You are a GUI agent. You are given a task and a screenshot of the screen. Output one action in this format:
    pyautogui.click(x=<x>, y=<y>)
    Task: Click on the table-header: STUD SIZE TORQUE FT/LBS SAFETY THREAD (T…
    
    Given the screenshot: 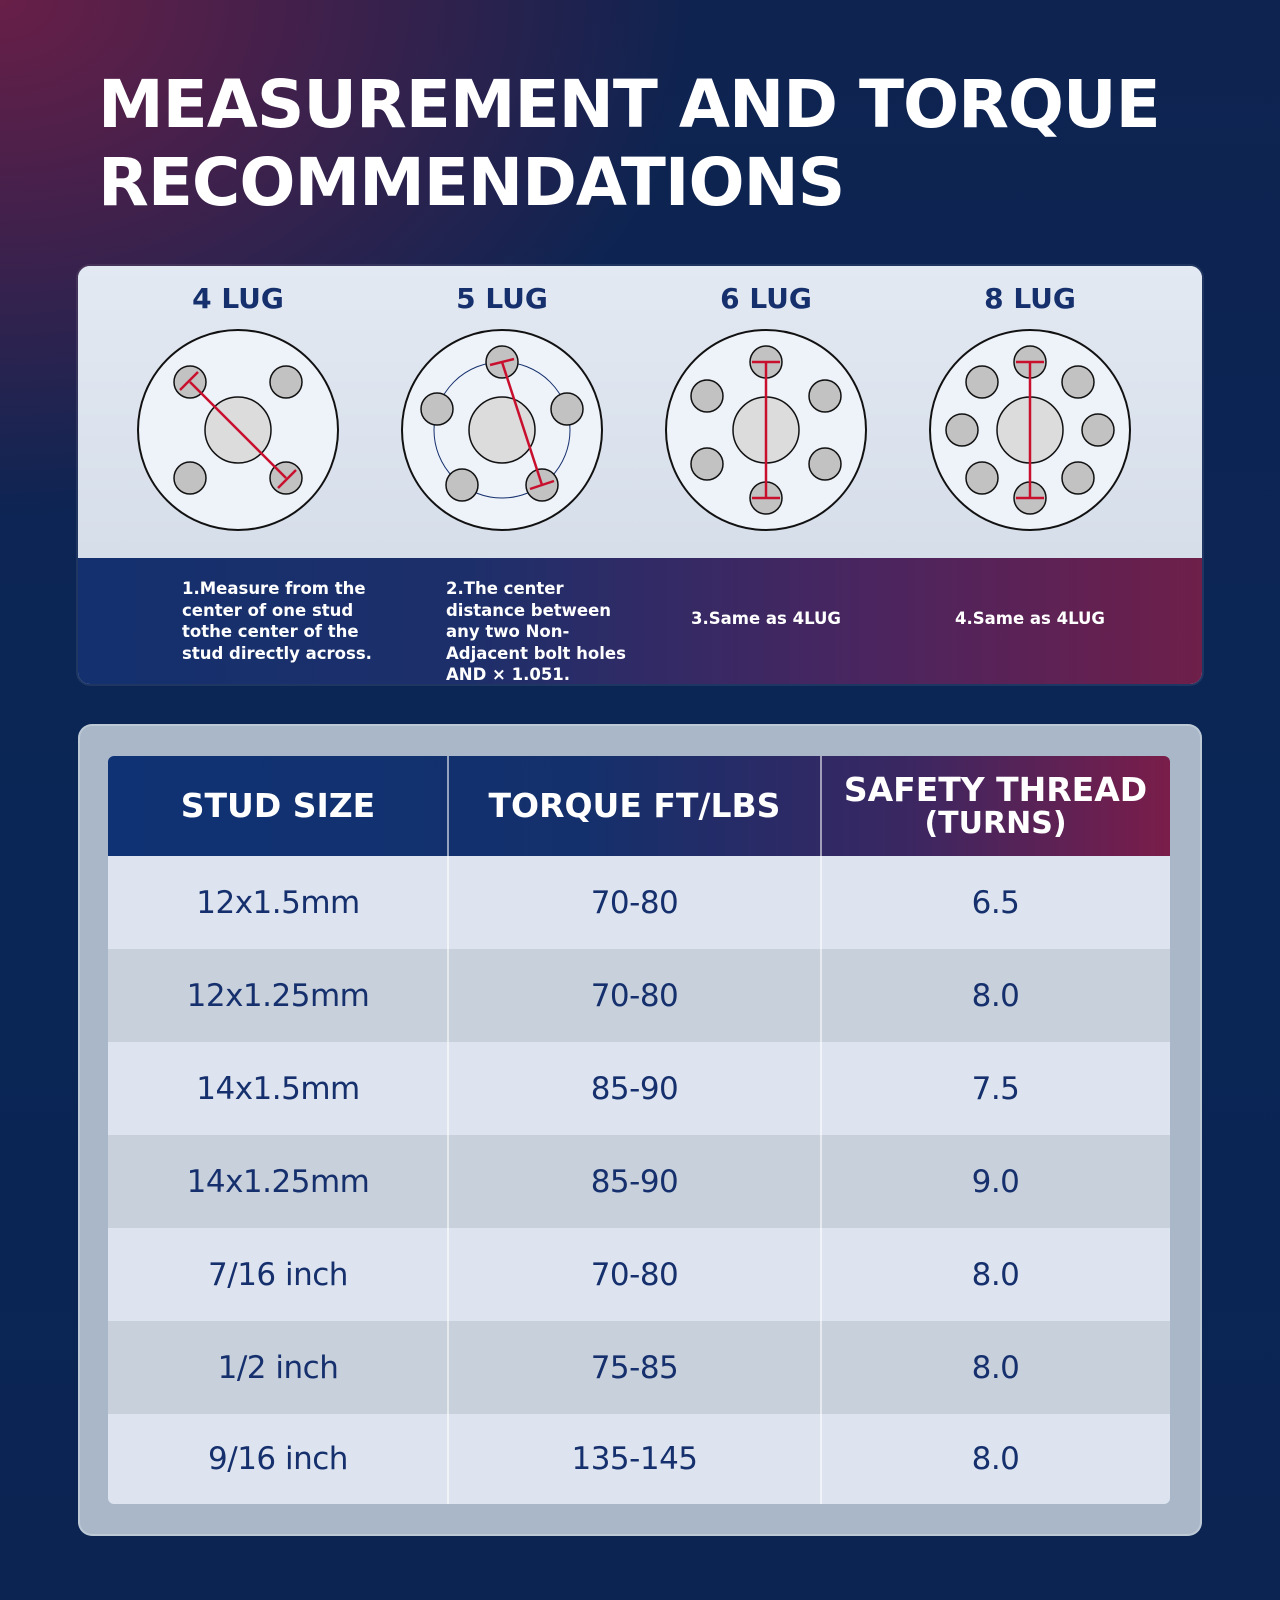 What is the action you would take?
    pyautogui.click(x=639, y=806)
    